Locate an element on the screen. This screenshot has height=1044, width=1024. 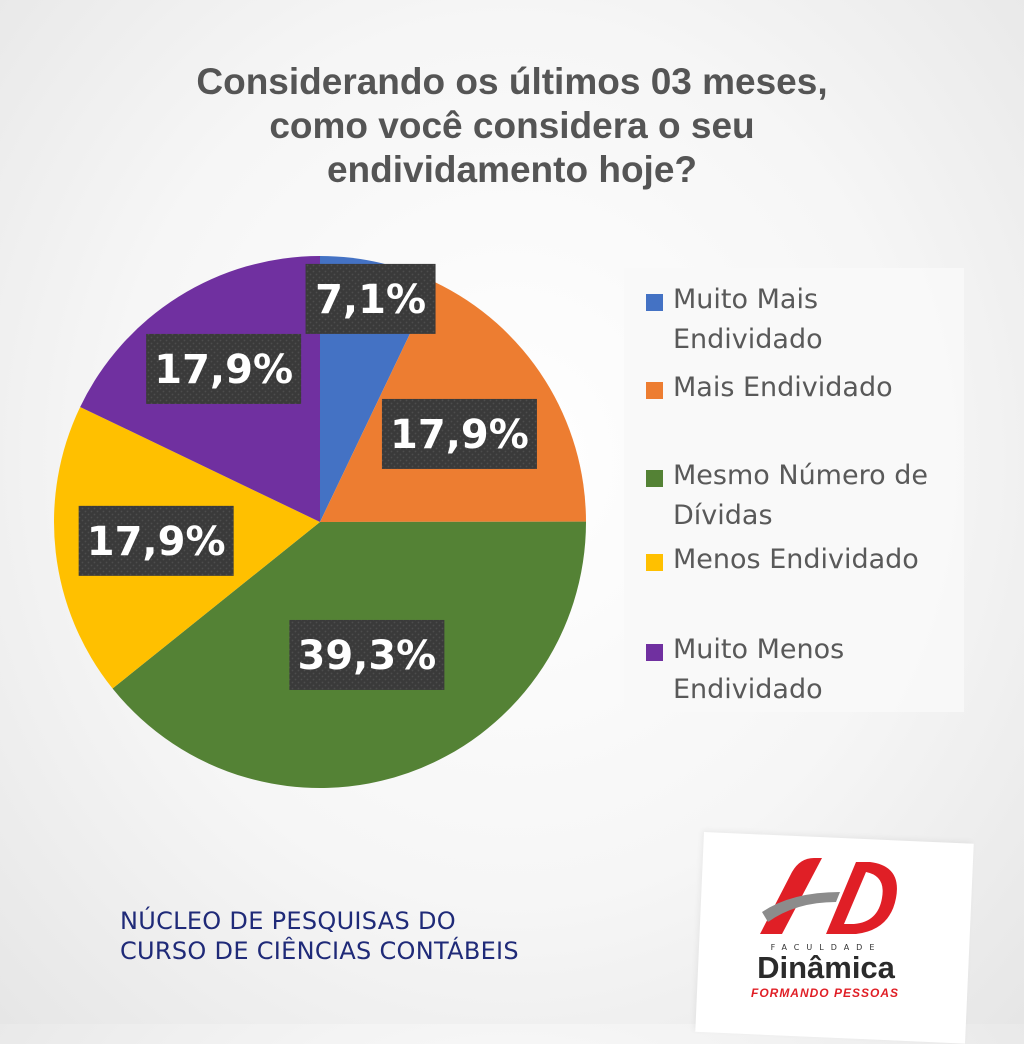
pie-data-label-2: 39,3% is located at coordinates (367, 654).